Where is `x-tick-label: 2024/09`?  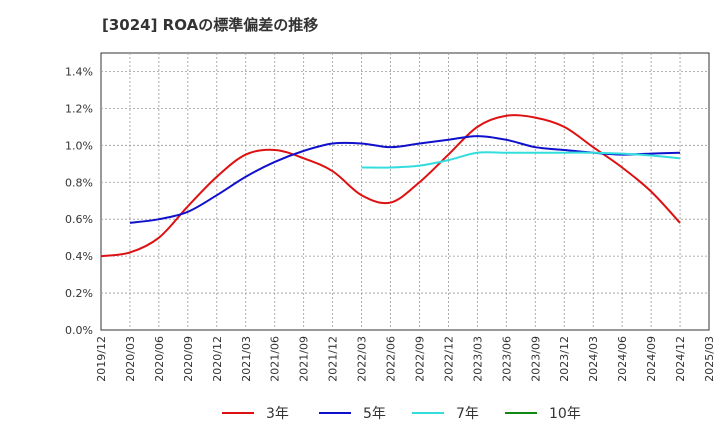 x-tick-label: 2024/09 is located at coordinates (651, 359).